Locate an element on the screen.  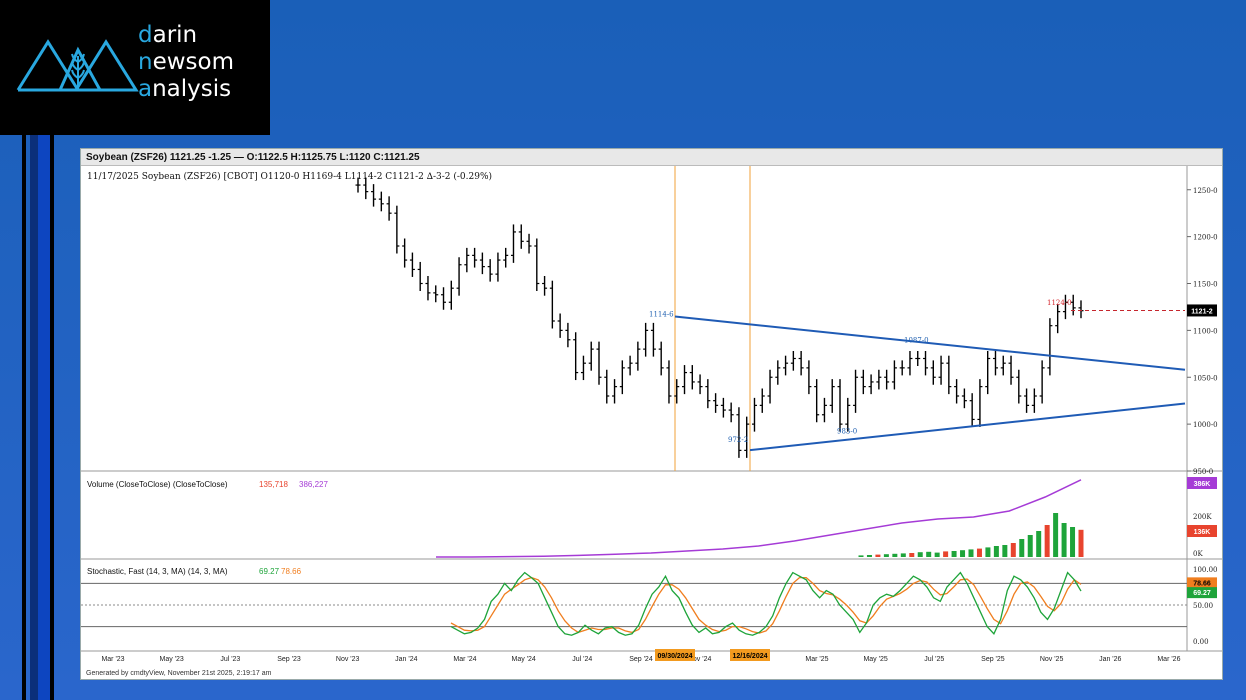
vol-last-label: 136K is located at coordinates (1202, 532).